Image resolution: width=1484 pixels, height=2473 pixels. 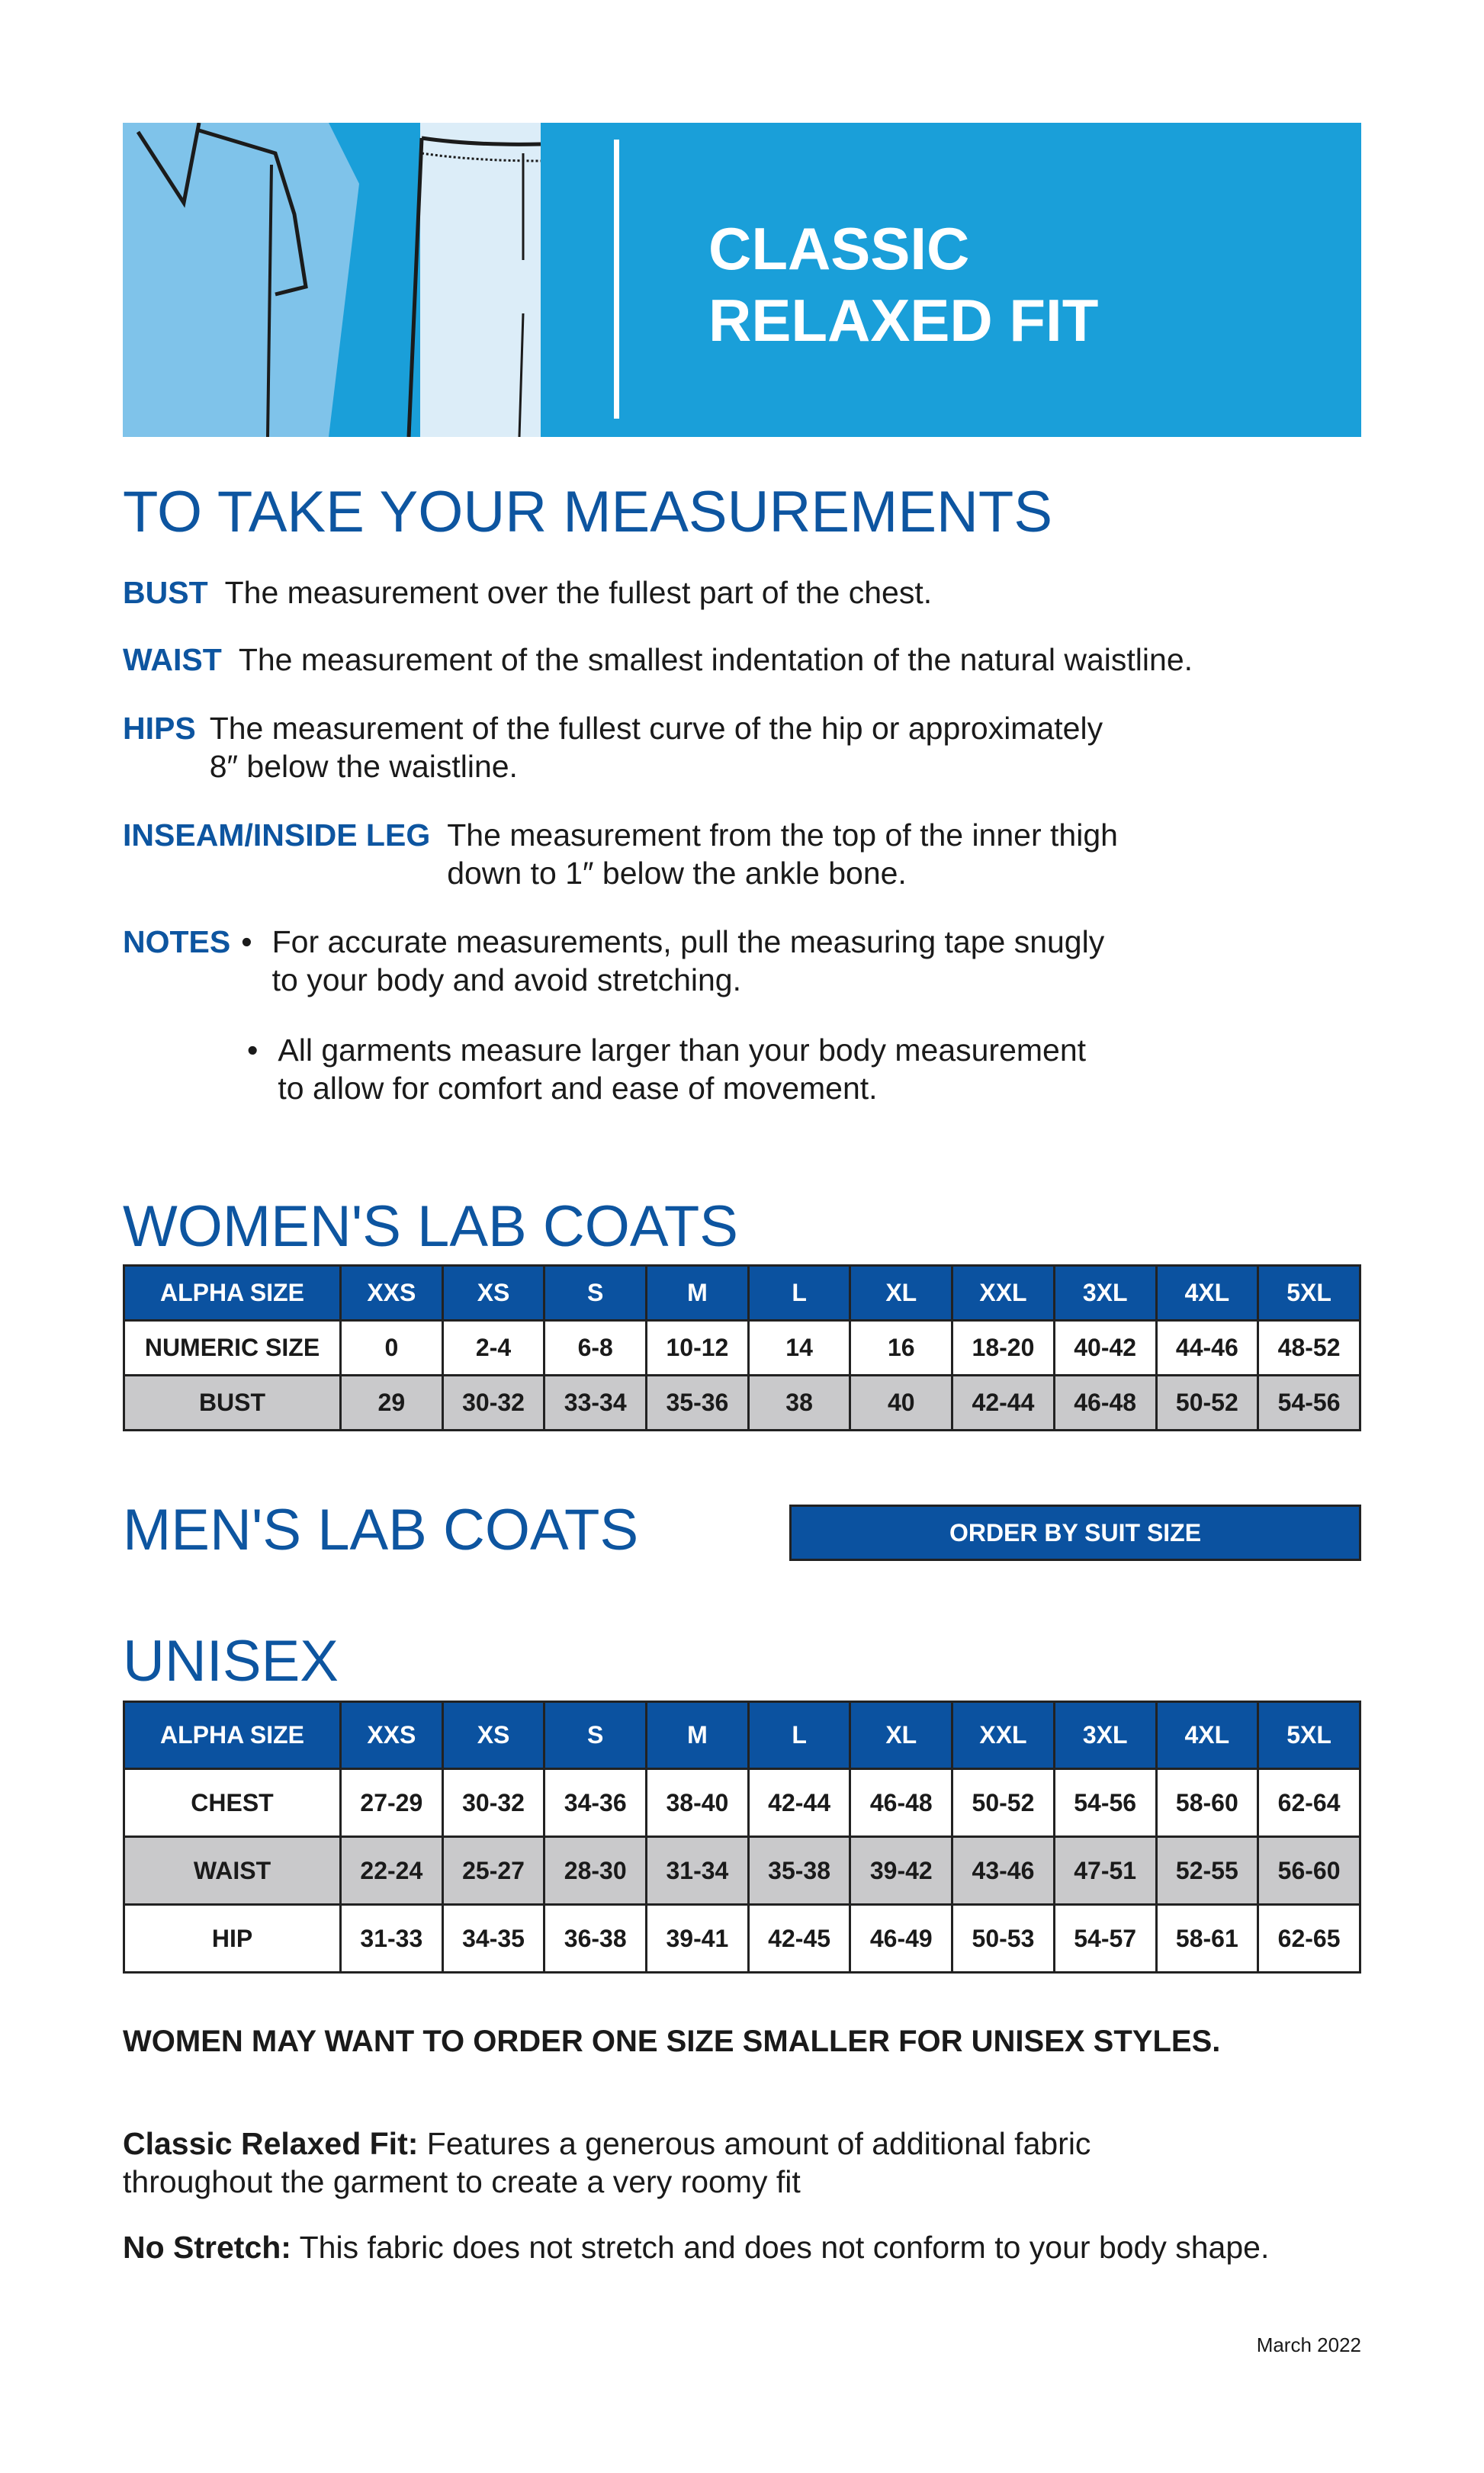 I want to click on stretch-label: No Stretch:, so click(x=207, y=2247).